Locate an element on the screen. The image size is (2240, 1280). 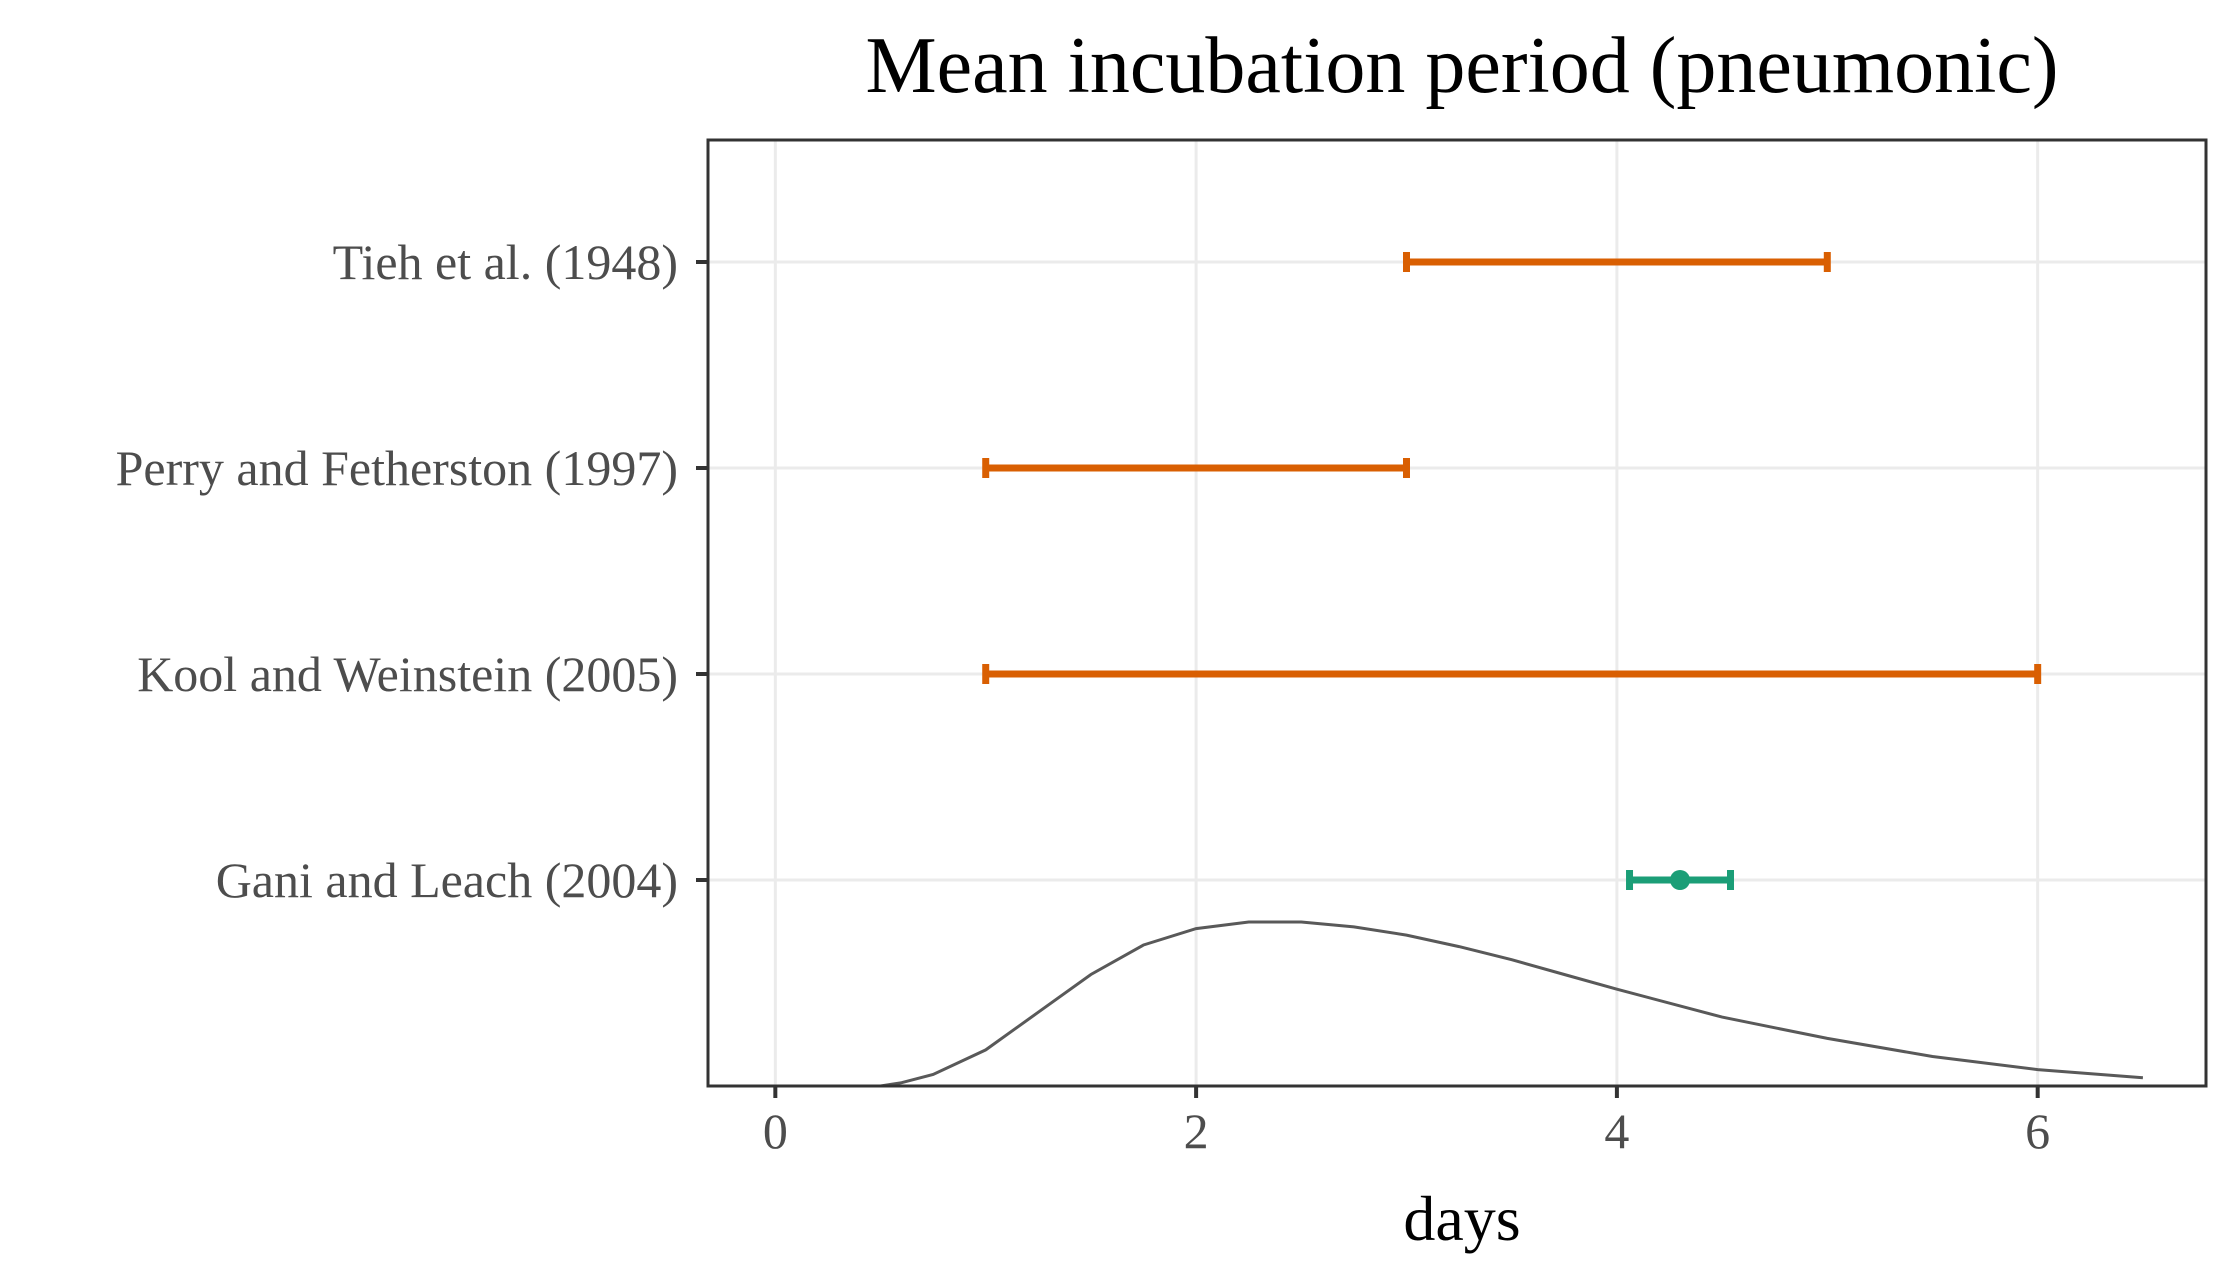
interval-point is located at coordinates (1680, 880).